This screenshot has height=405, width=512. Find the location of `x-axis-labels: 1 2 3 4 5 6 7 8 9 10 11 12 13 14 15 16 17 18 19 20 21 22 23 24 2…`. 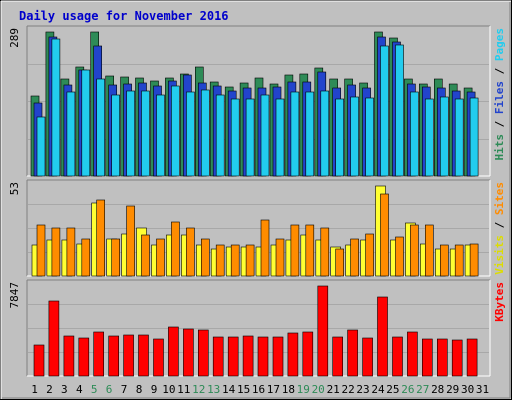

x-axis-labels: 1 2 3 4 5 6 7 8 9 10 11 12 13 14 15 16 17 18 19 20 21 22 23 24 2… is located at coordinates (260, 389).